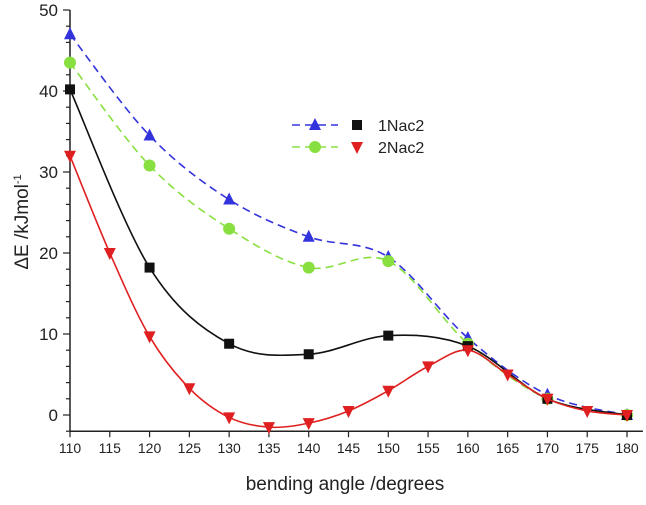 The height and width of the screenshot is (505, 646). Describe the element at coordinates (401, 148) in the screenshot. I see `legend-label: 2Nac2` at that location.